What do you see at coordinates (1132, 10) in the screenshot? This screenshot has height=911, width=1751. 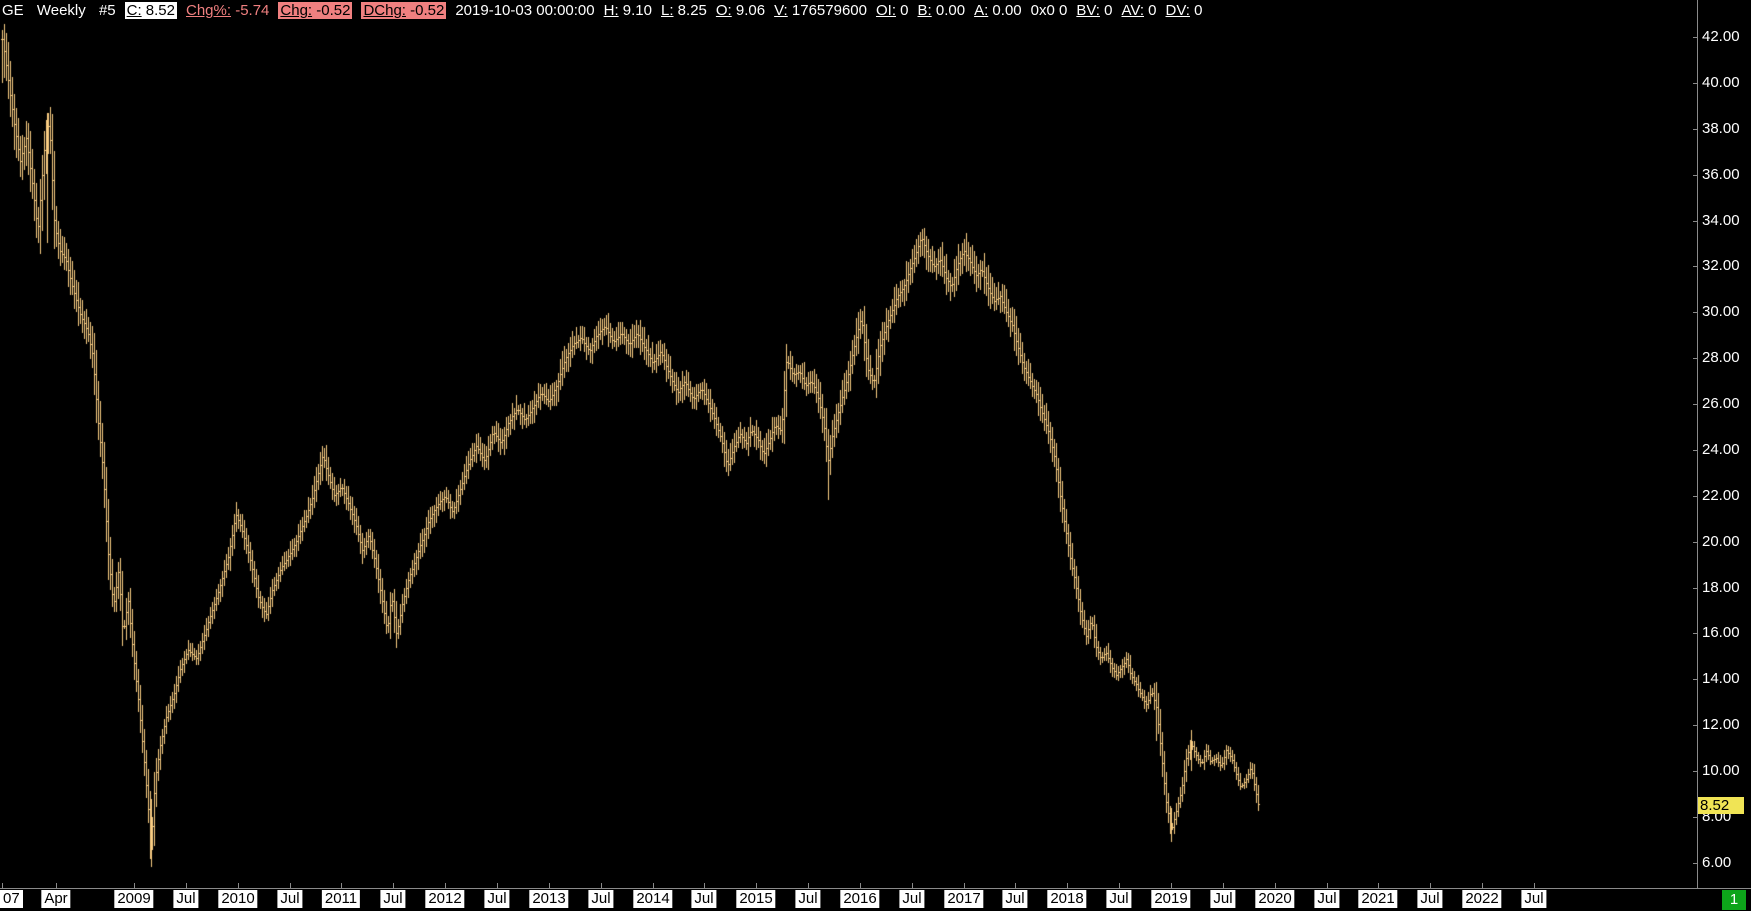 I see `header-field-label: AV:` at bounding box center [1132, 10].